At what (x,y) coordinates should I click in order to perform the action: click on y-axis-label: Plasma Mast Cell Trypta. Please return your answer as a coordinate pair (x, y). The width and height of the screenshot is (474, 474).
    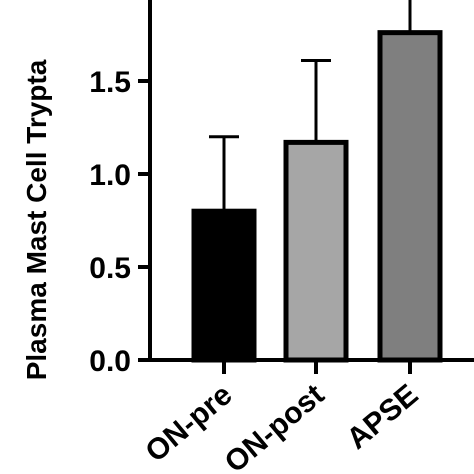
    Looking at the image, I should click on (36, 219).